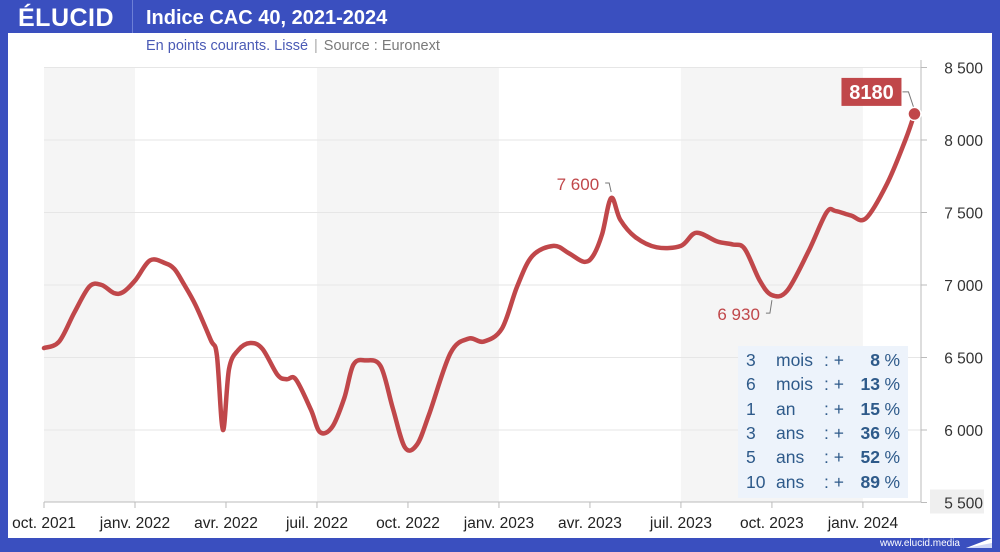 The height and width of the screenshot is (552, 1000). Describe the element at coordinates (66, 18) in the screenshot. I see `brand-logo: ÉLUCID` at that location.